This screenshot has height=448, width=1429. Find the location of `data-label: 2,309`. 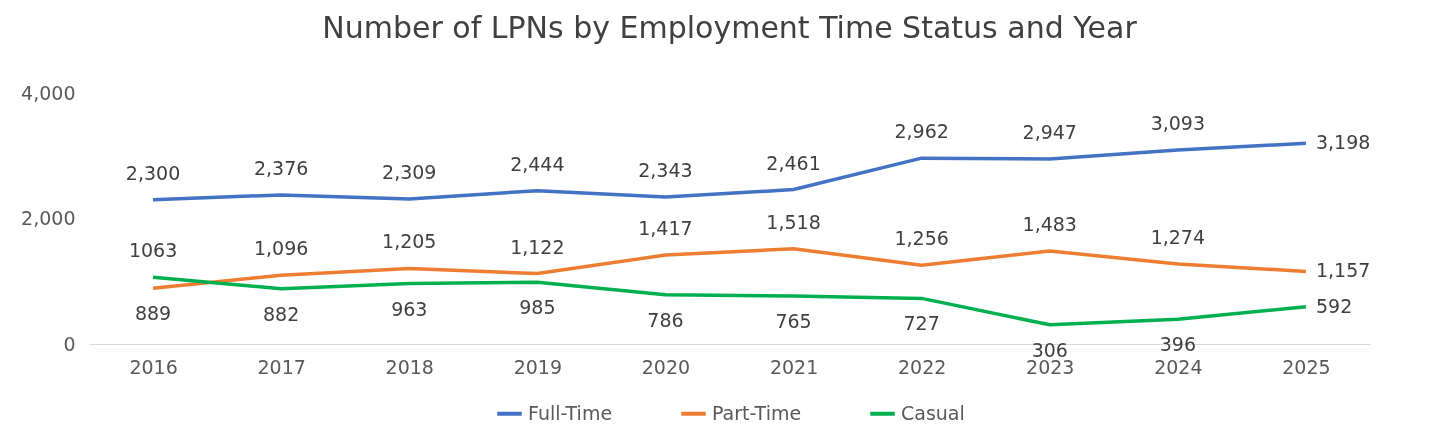

data-label: 2,309 is located at coordinates (409, 172).